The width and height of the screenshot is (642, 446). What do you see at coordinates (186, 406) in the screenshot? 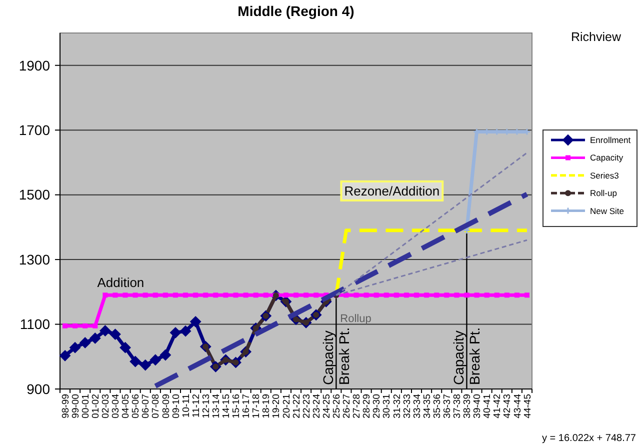
I see `x-tick-label: 10-11` at bounding box center [186, 406].